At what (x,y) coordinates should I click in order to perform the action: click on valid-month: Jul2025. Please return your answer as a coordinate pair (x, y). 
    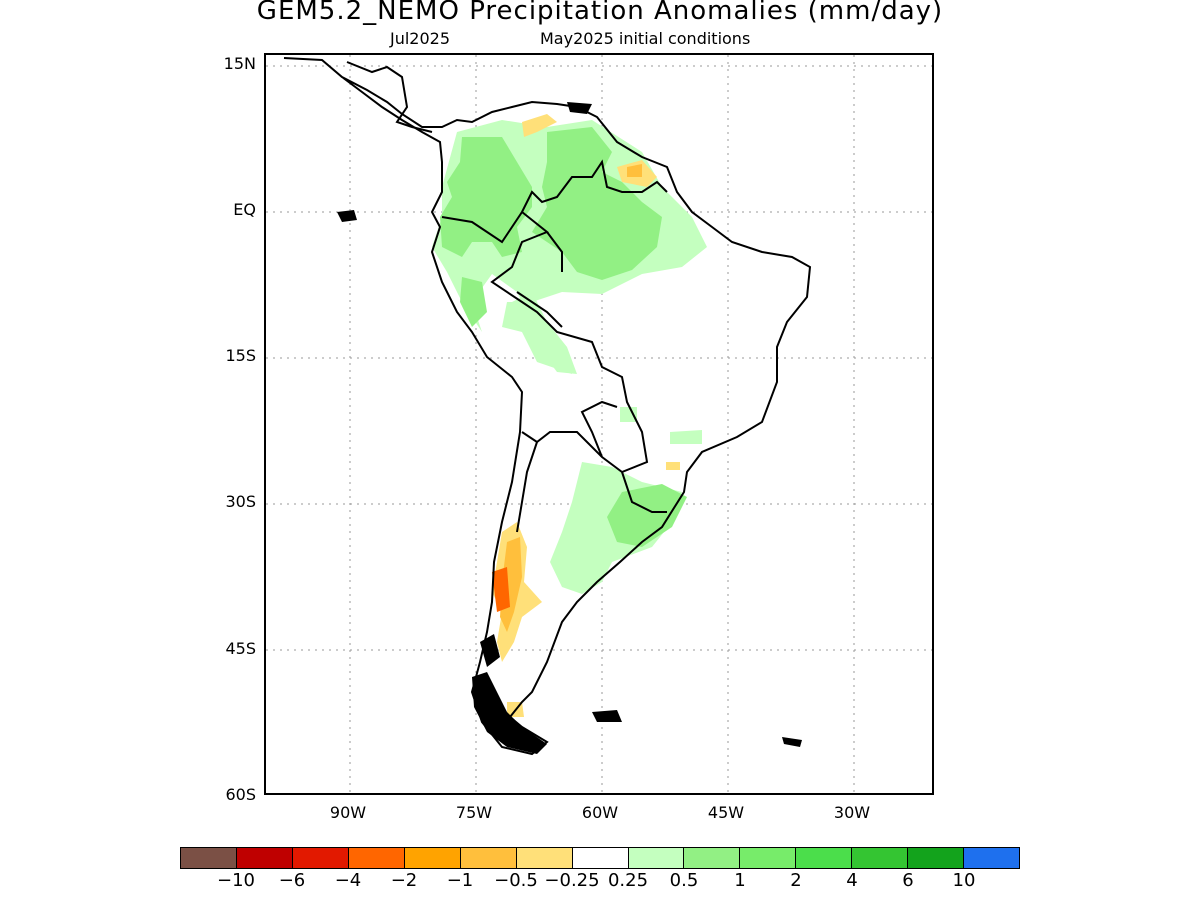
    Looking at the image, I should click on (420, 38).